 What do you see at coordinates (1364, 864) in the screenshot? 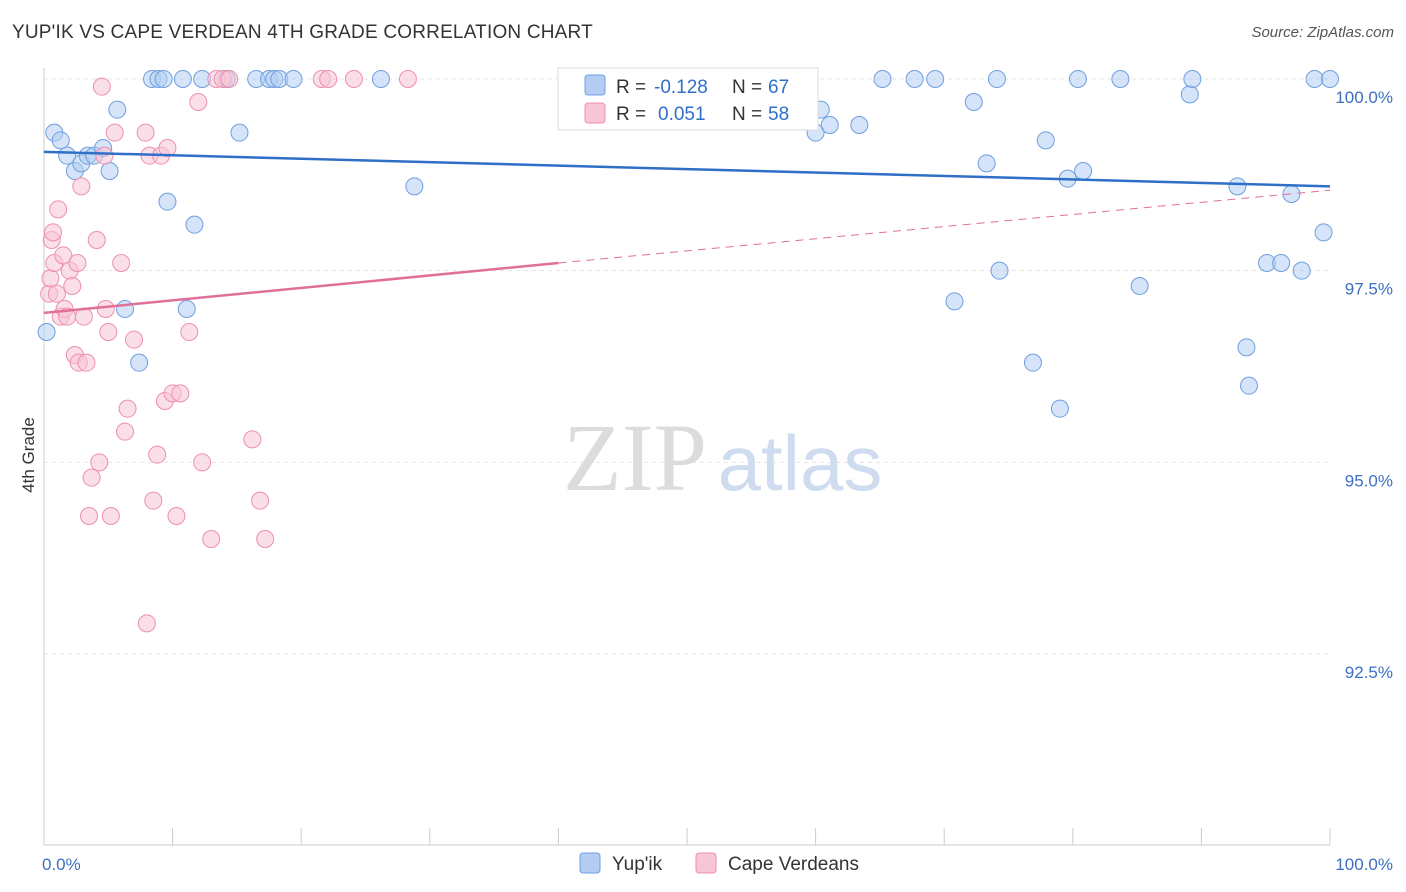
I see `x-tick-label: 100.0%` at bounding box center [1364, 864].